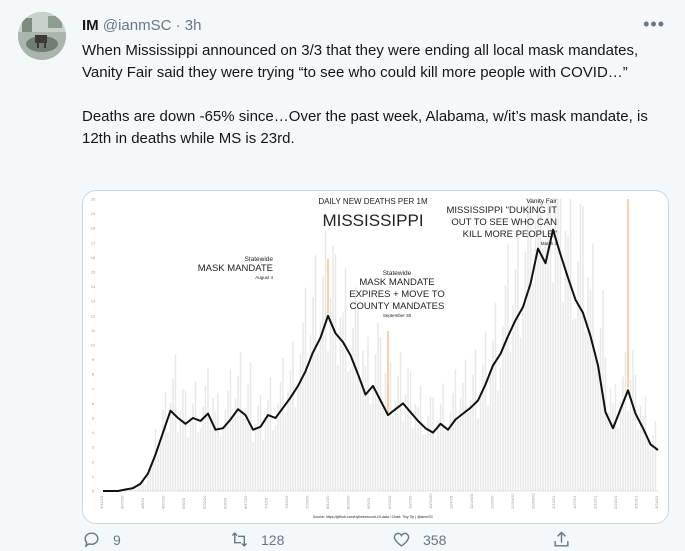 Image resolution: width=685 pixels, height=551 pixels. I want to click on x-tick-label: 3/25/20, so click(122, 502).